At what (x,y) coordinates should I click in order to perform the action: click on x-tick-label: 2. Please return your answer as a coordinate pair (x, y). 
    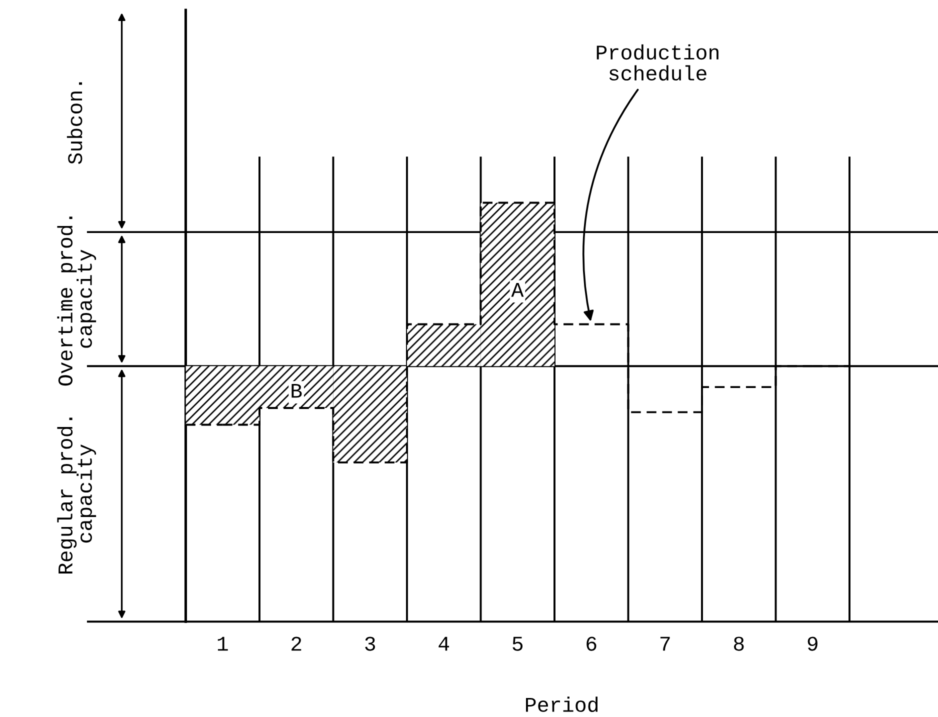
    Looking at the image, I should click on (297, 643).